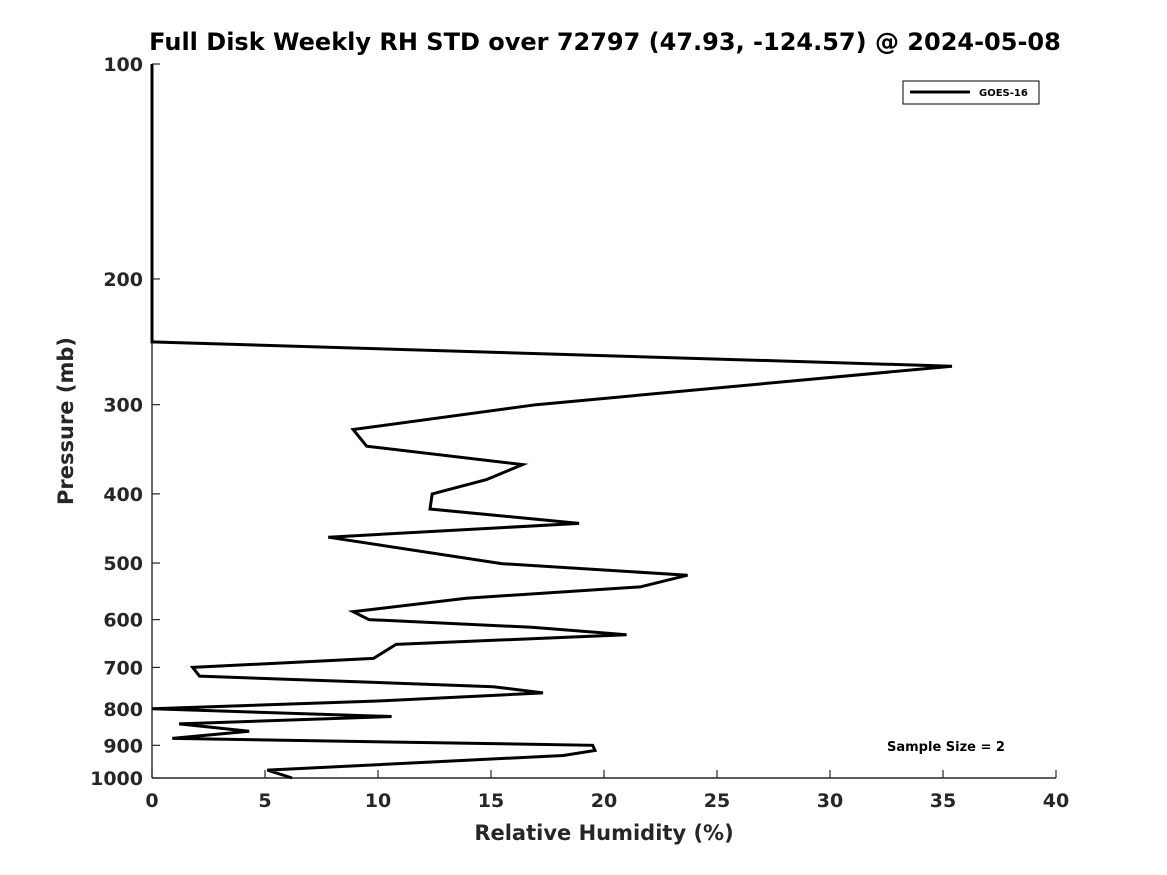 The height and width of the screenshot is (875, 1167). I want to click on x-tick-label: 5, so click(264, 801).